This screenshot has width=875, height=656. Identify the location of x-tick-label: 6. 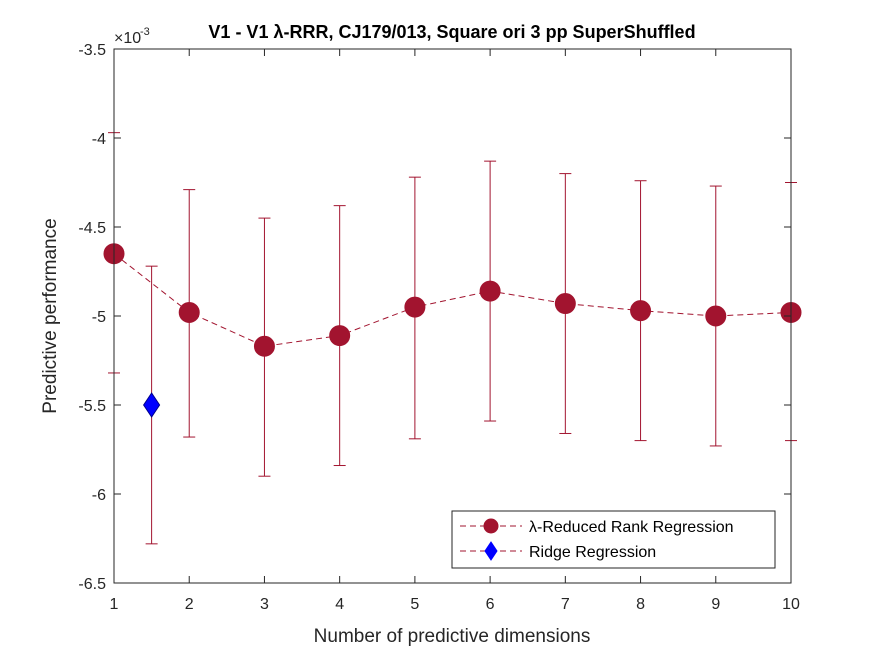
(490, 604).